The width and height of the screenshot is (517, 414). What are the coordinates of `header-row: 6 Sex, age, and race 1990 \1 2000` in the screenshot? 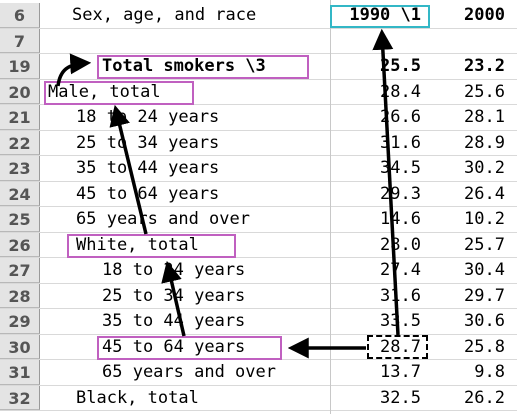 It's located at (258, 16).